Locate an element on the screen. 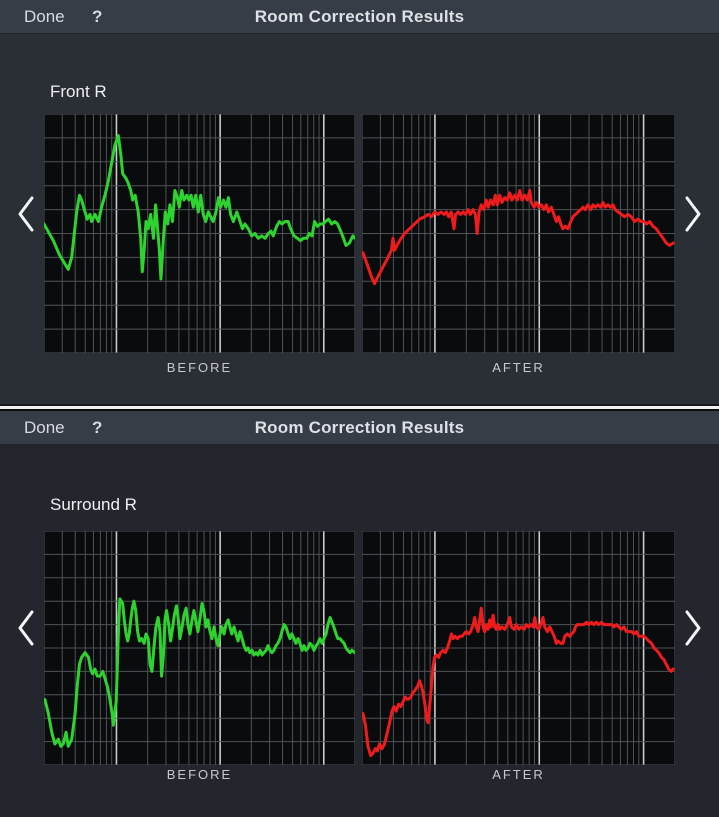 This screenshot has height=817, width=719. speaker-label: Surround R is located at coordinates (93, 504).